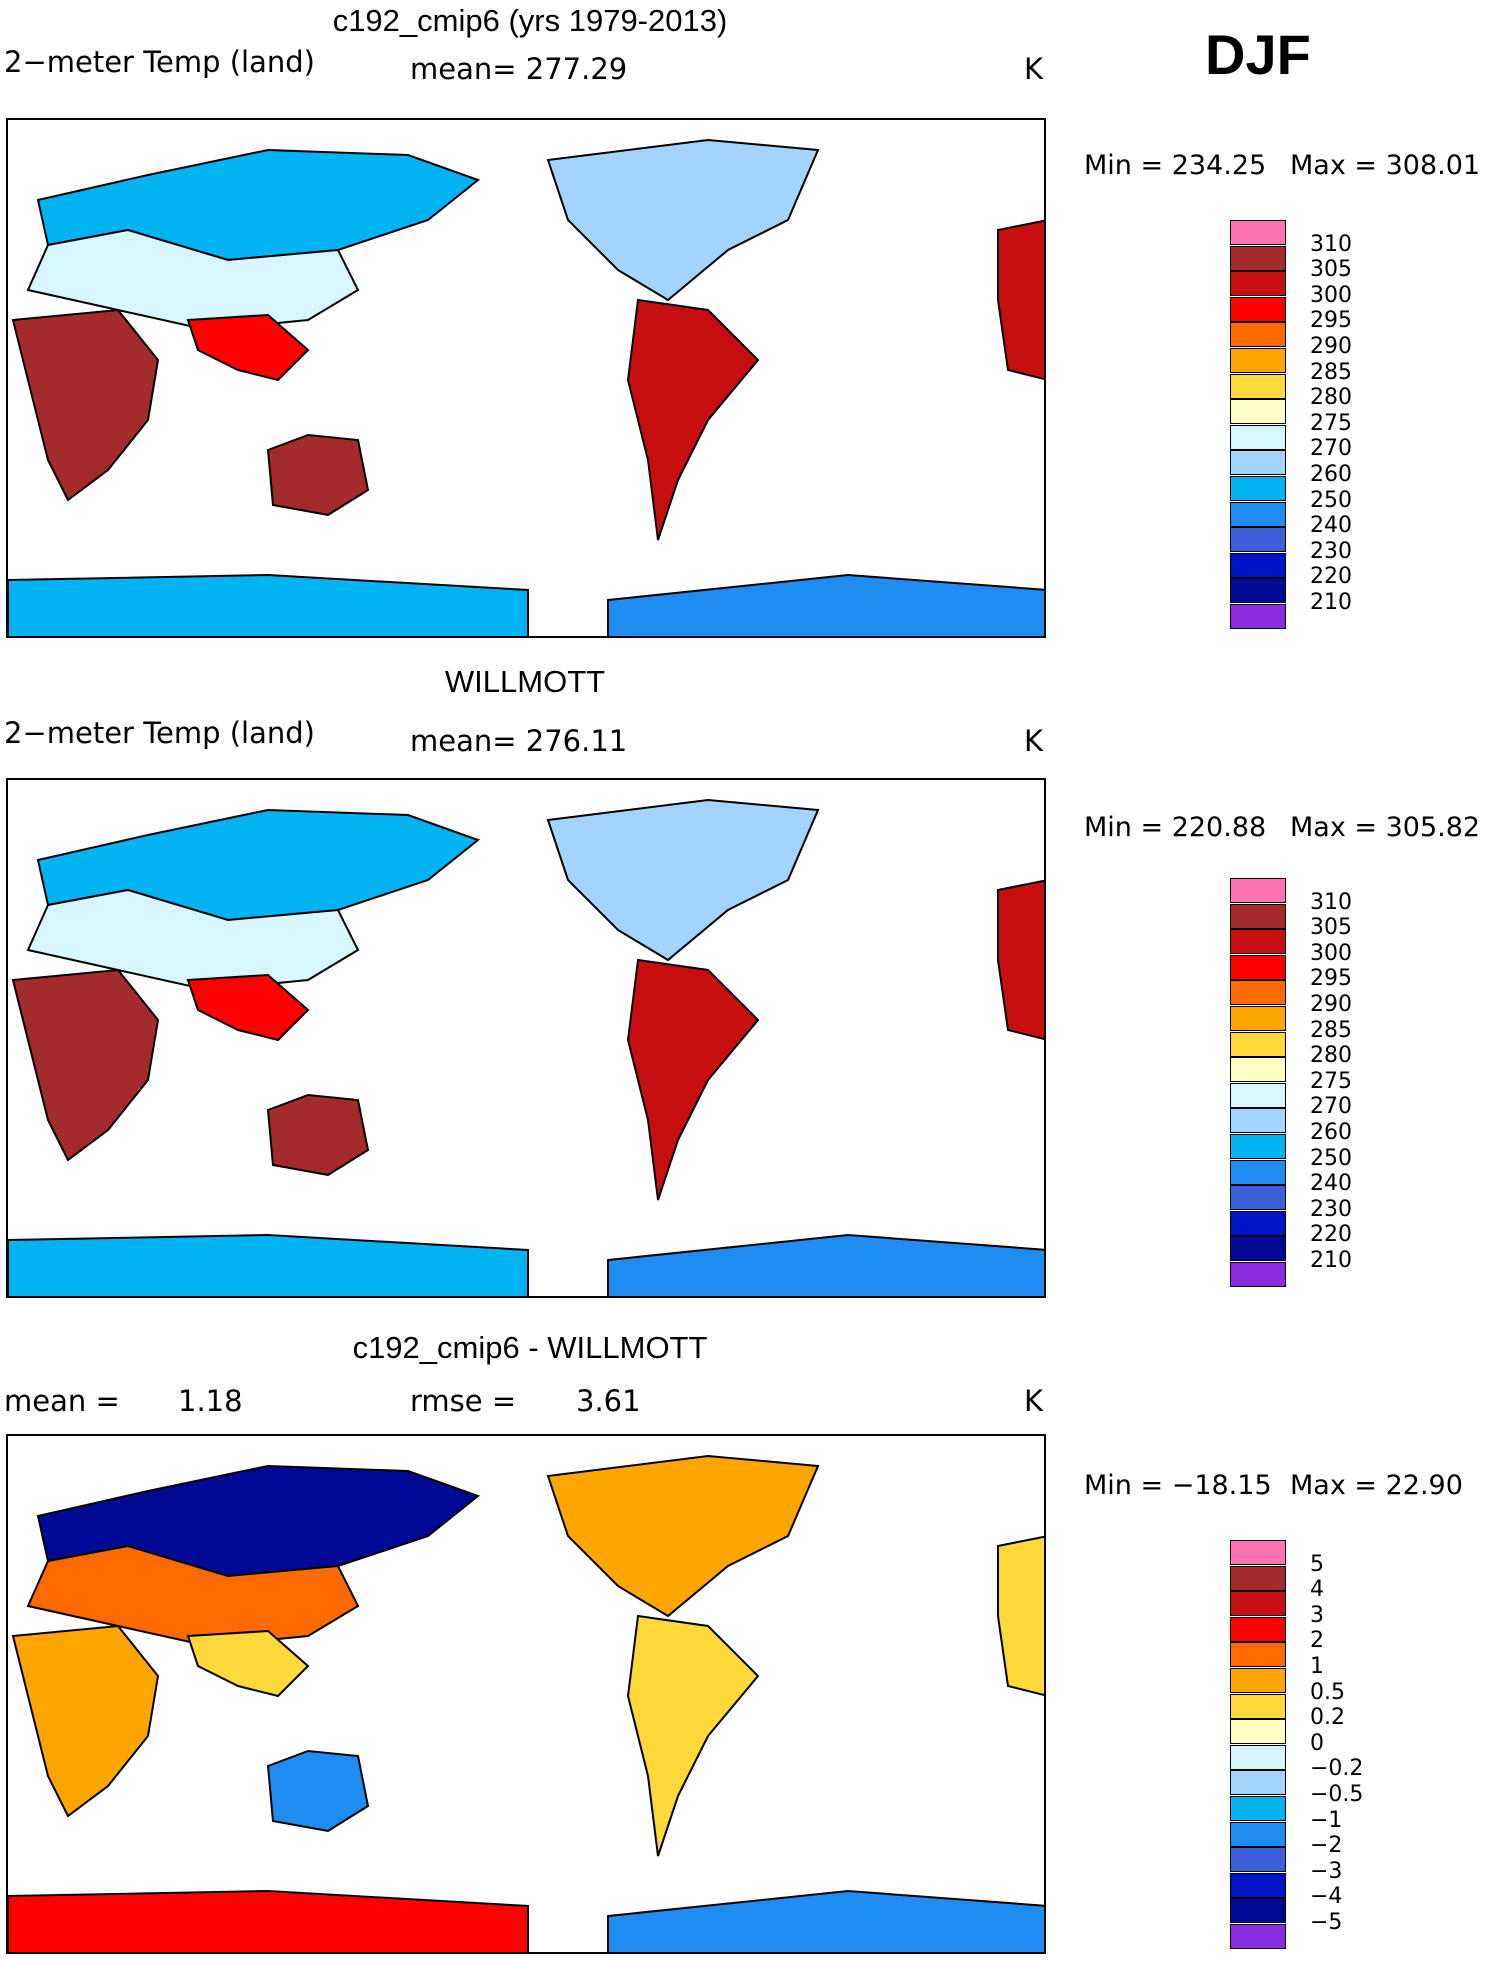  Describe the element at coordinates (525, 681) in the screenshot. I see `panel-2-title: WILLMOTT` at that location.